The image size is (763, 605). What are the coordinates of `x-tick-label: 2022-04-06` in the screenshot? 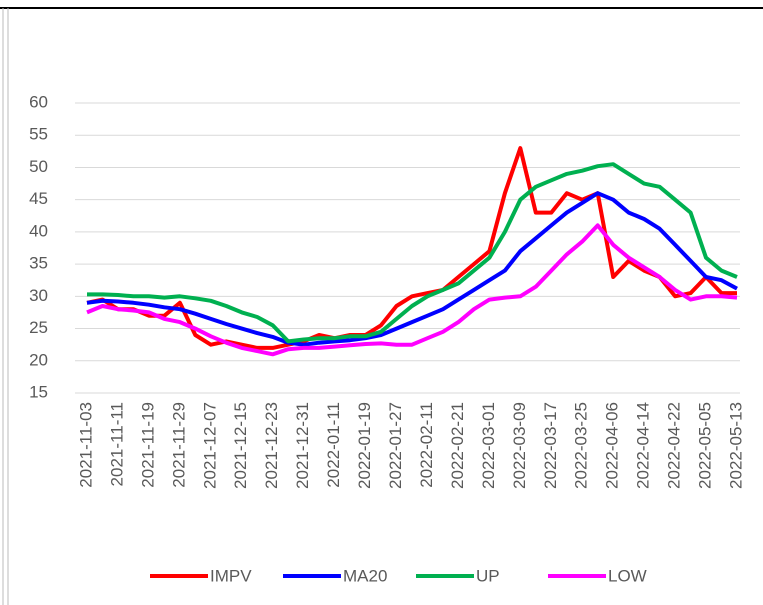 It's located at (612, 445).